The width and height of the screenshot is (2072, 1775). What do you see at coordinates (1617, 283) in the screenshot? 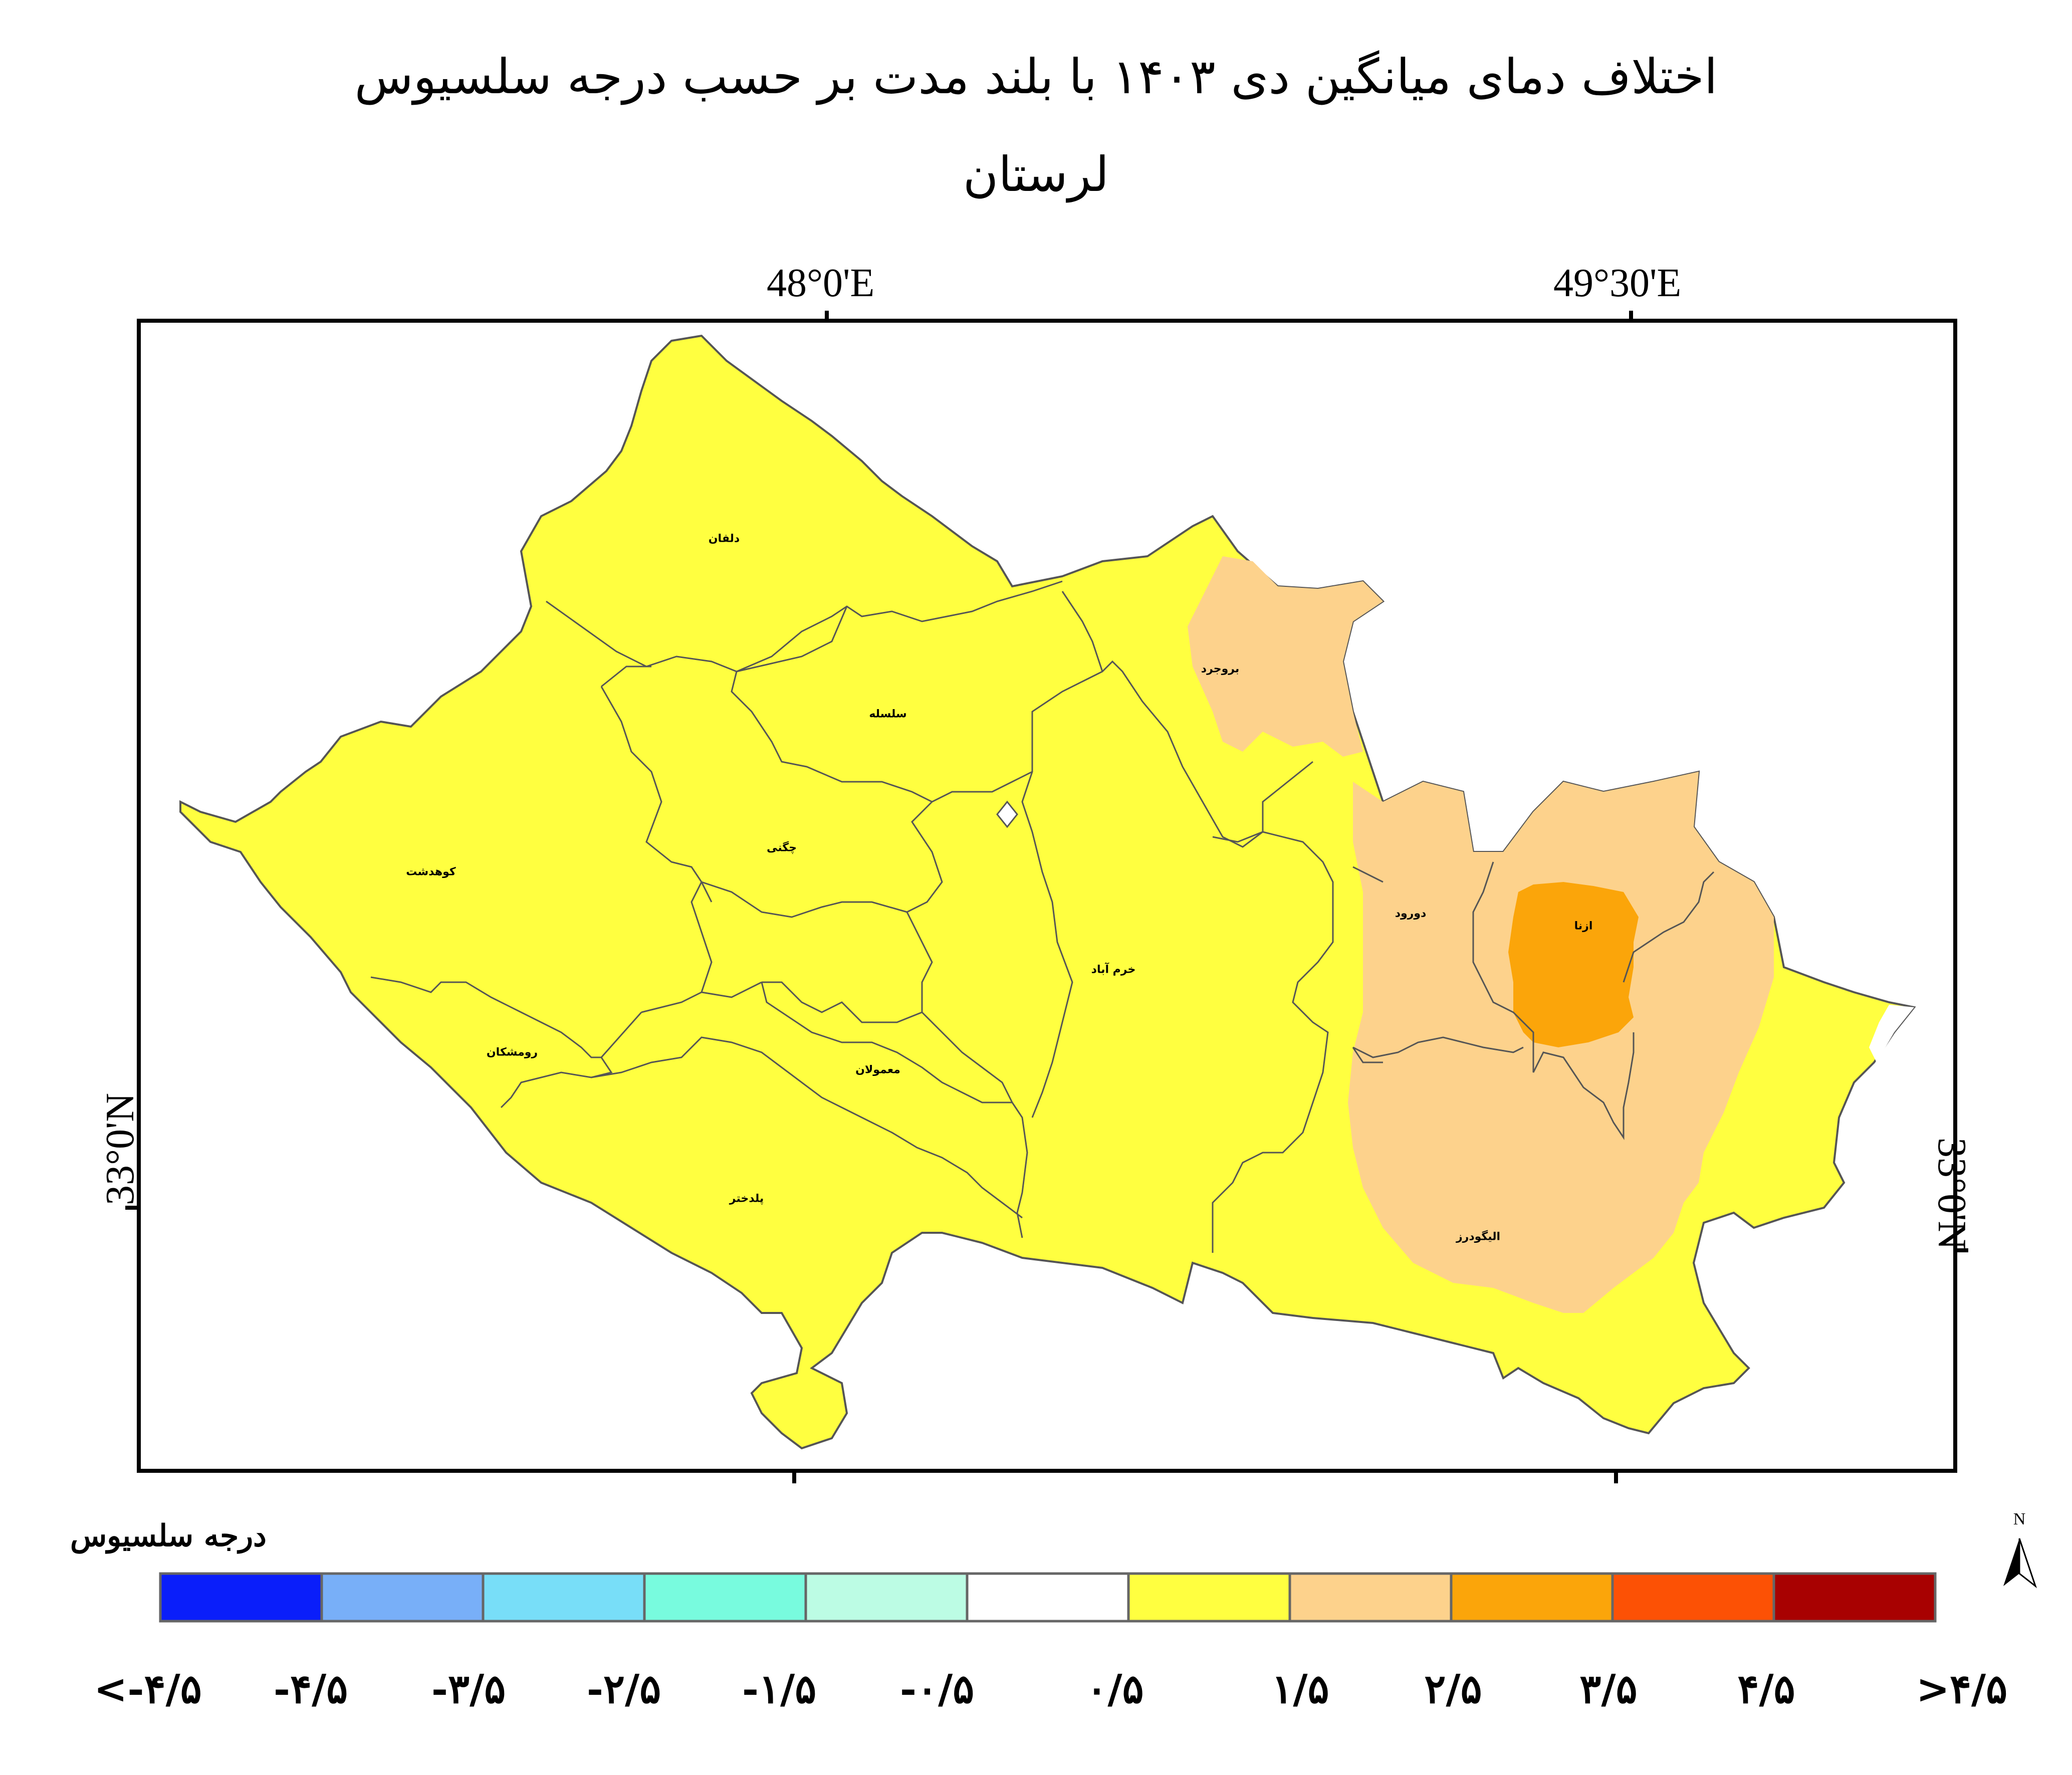
I see `longitude-label-49-30: 49°30'E` at bounding box center [1617, 283].